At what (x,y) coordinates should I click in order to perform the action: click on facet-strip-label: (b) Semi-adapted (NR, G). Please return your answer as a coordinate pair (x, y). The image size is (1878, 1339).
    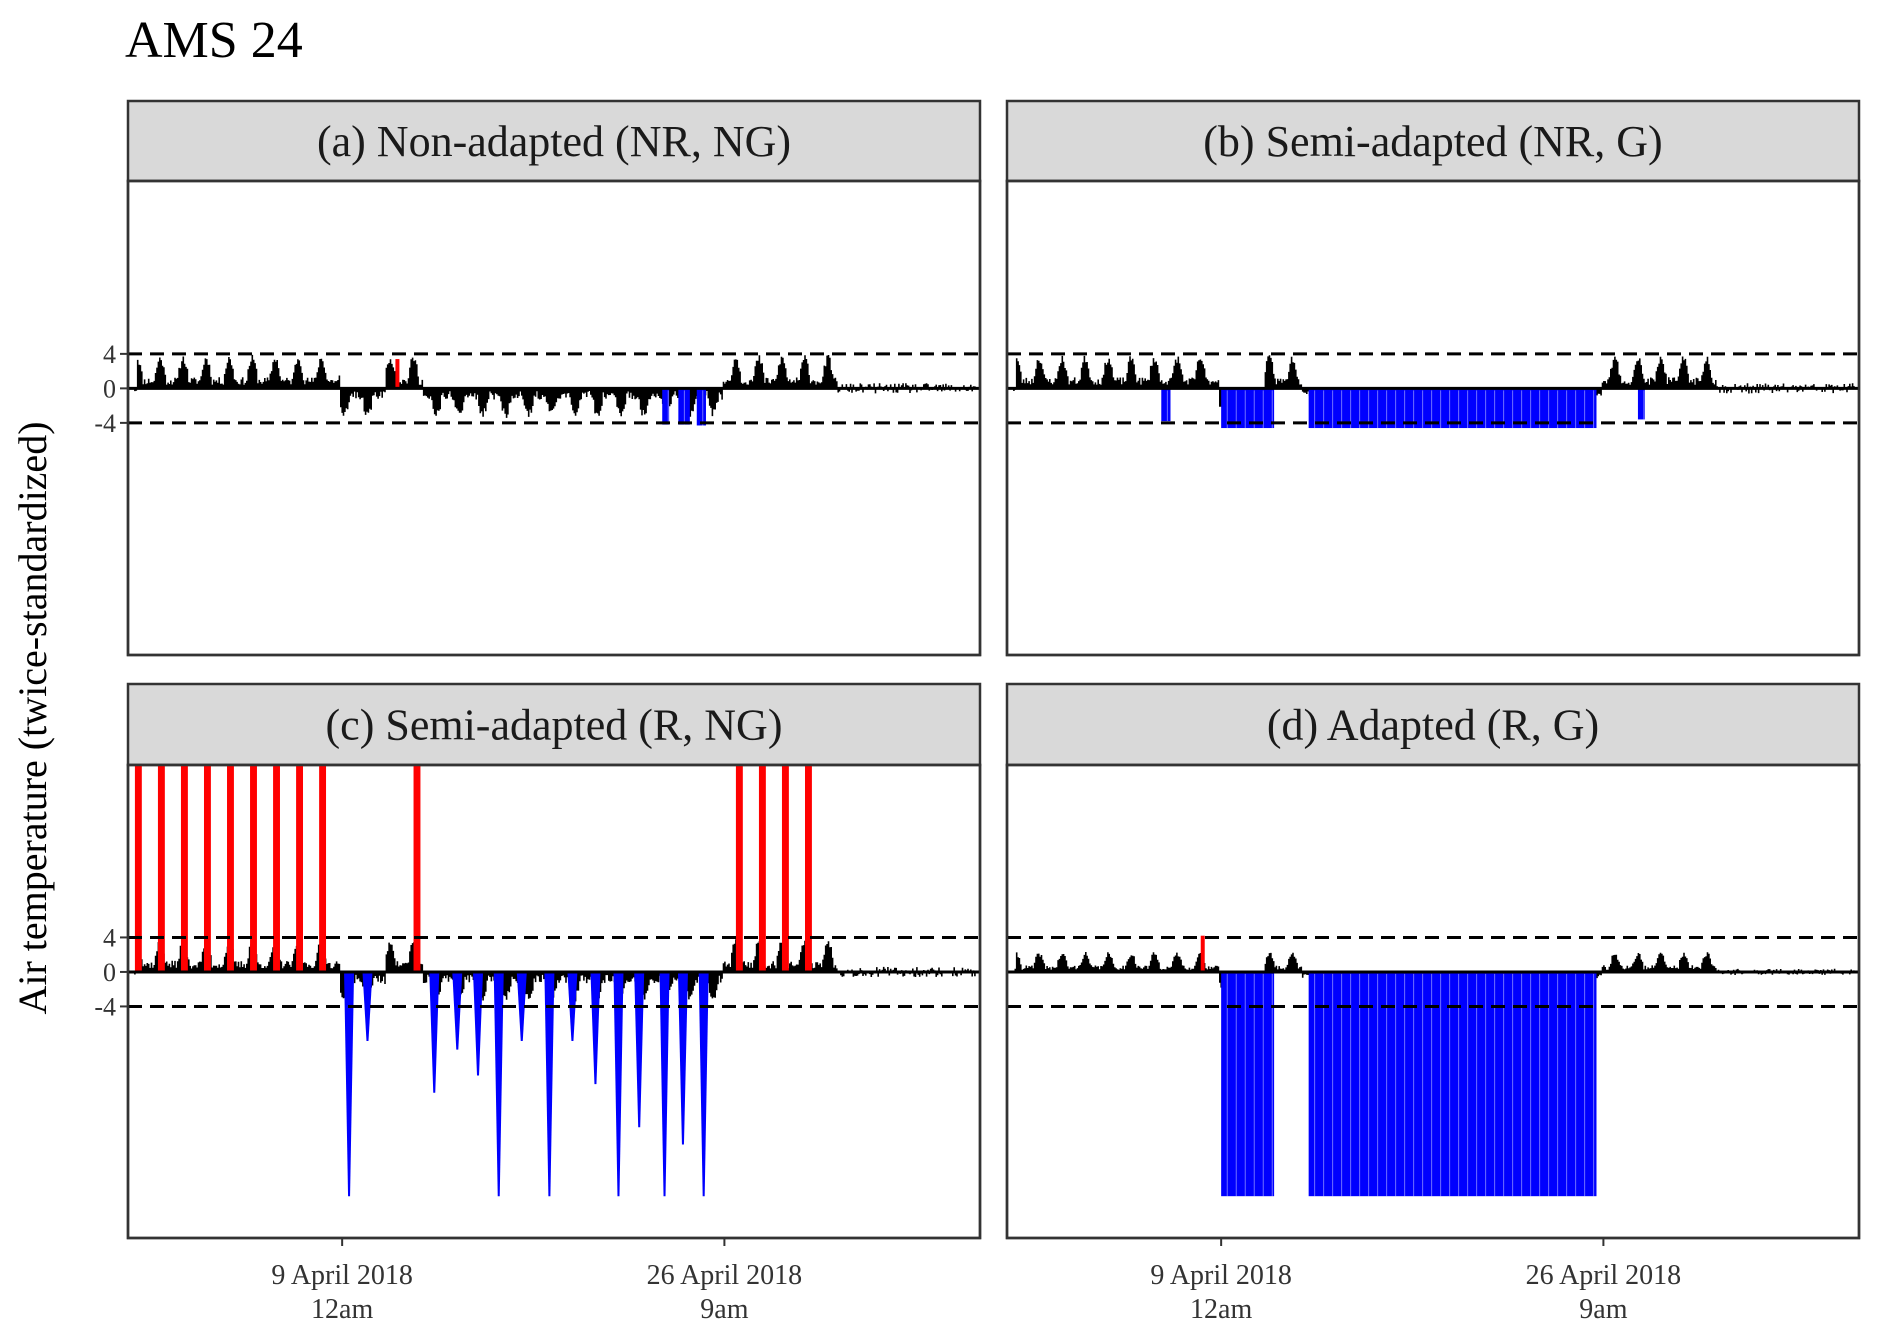
    Looking at the image, I should click on (1432, 141).